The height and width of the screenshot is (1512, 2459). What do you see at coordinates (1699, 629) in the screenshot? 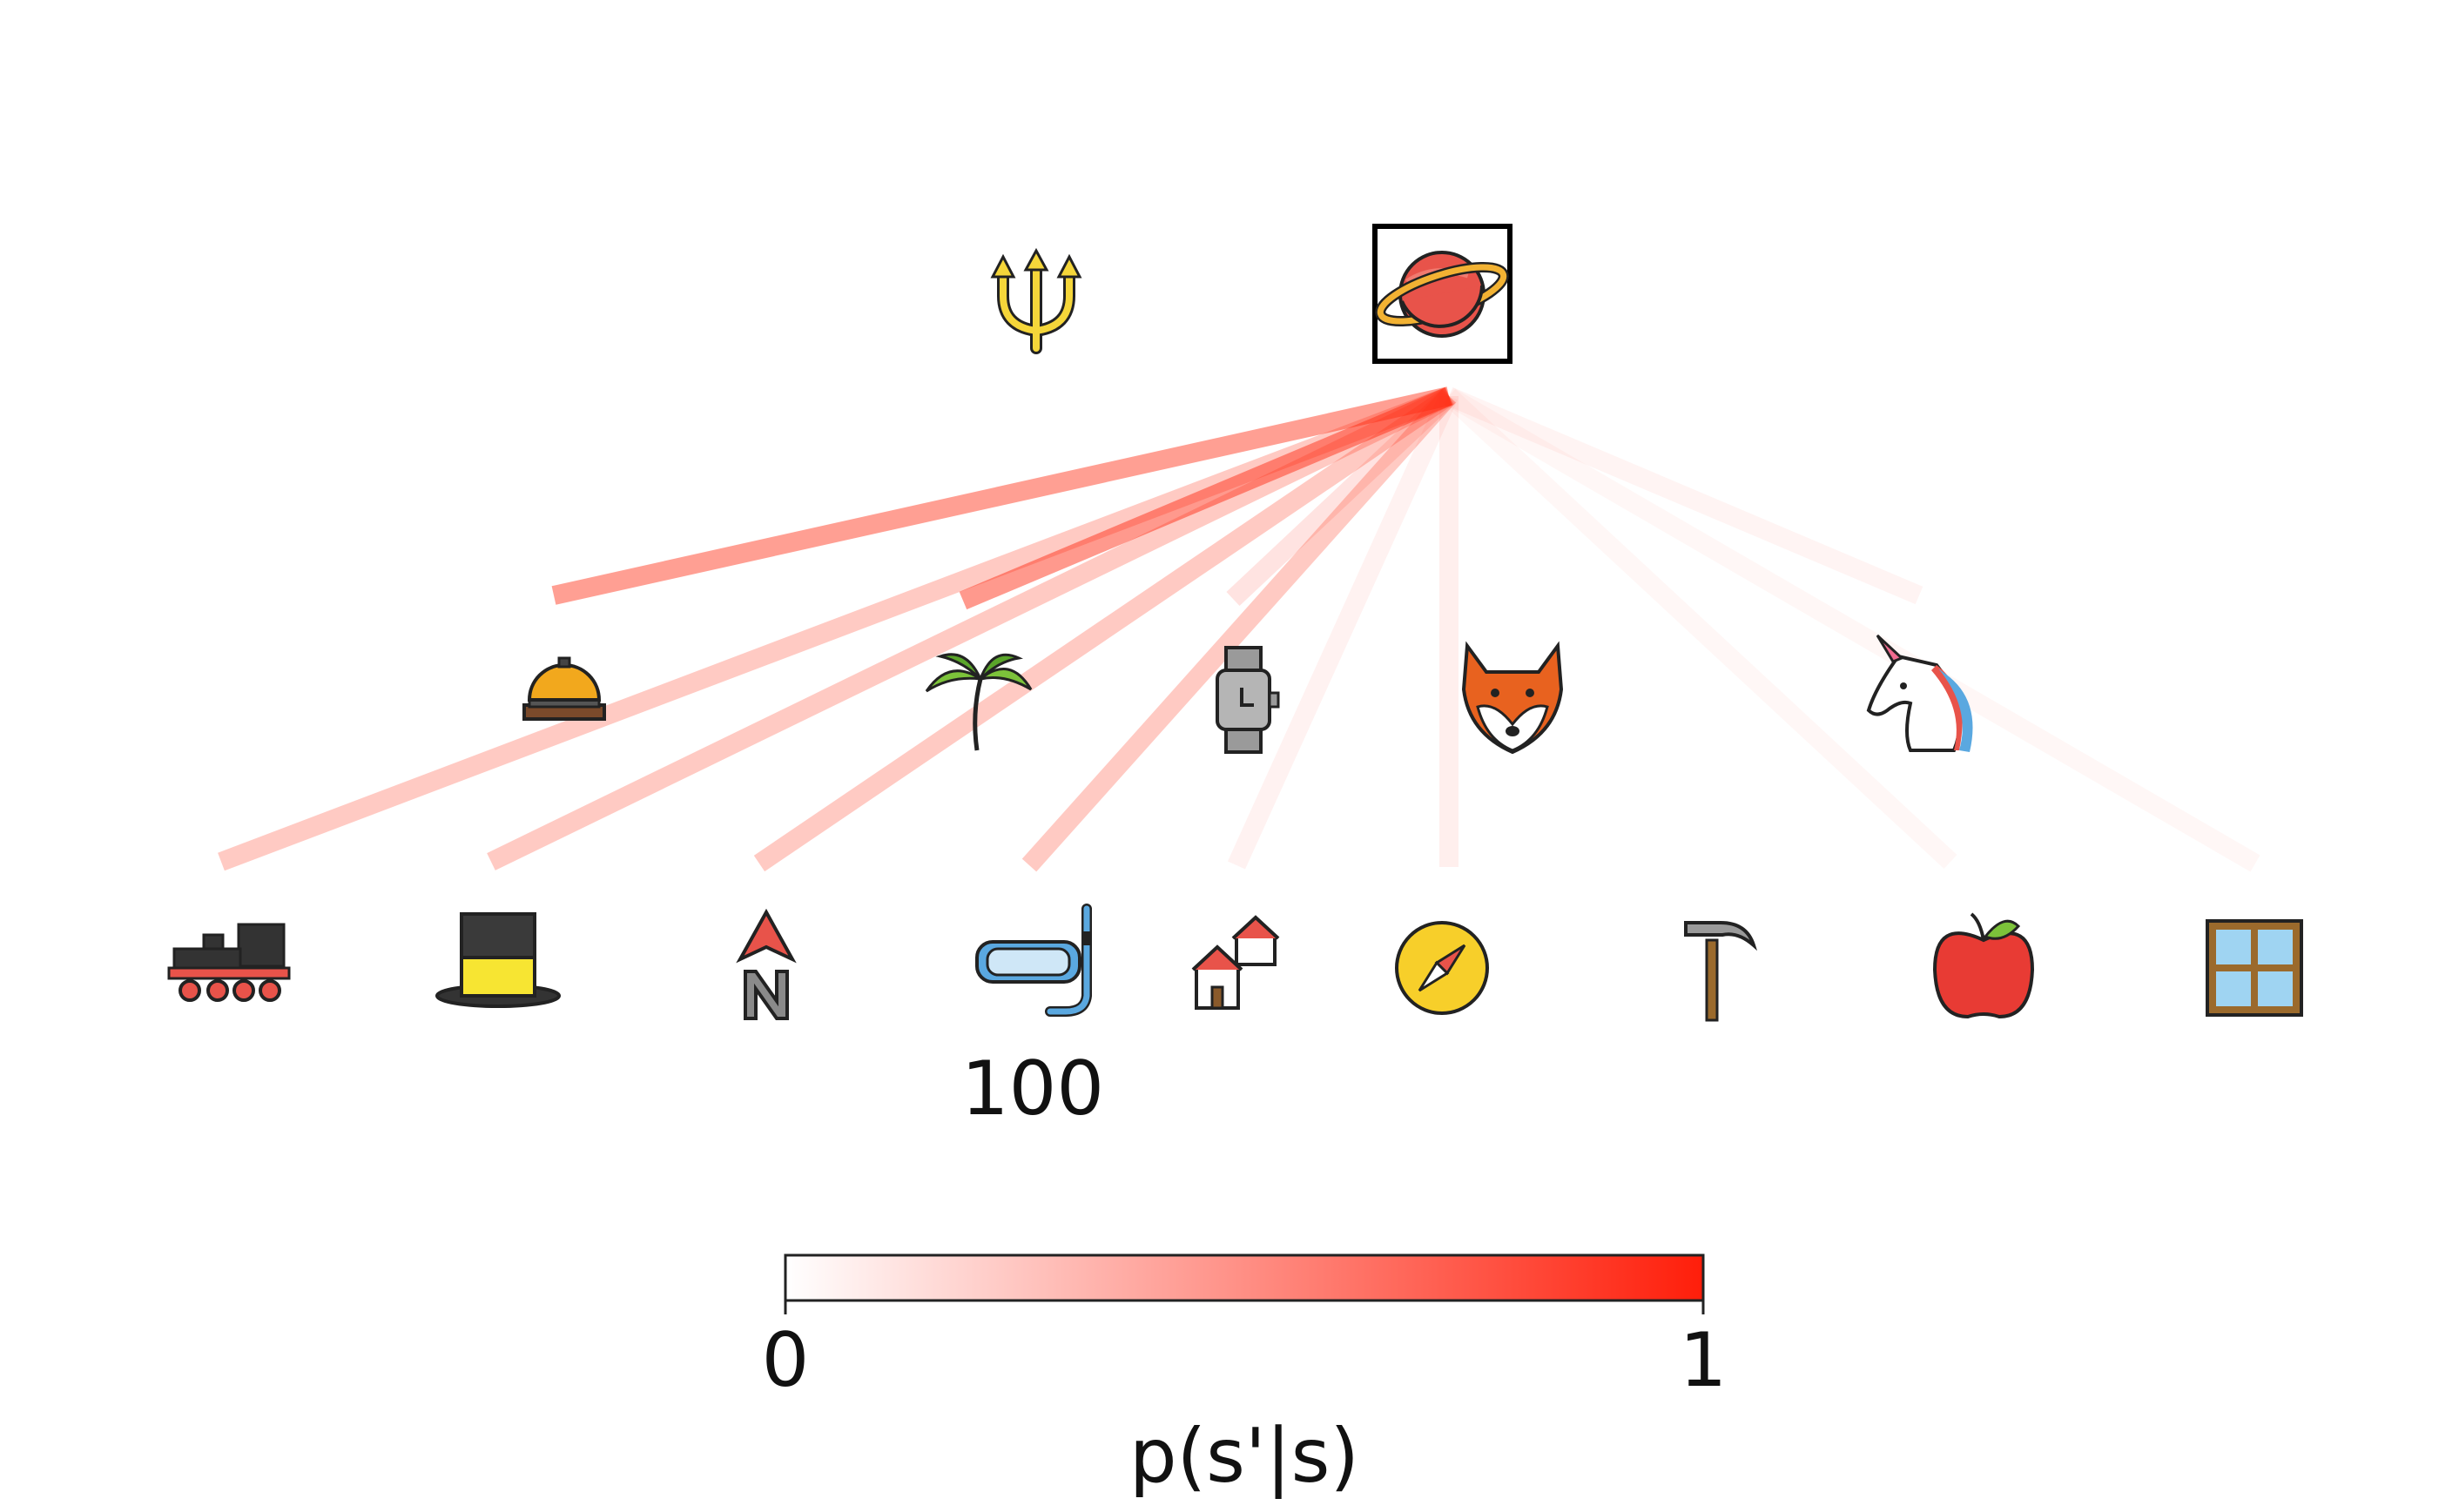
I see `edge-to-apple` at bounding box center [1699, 629].